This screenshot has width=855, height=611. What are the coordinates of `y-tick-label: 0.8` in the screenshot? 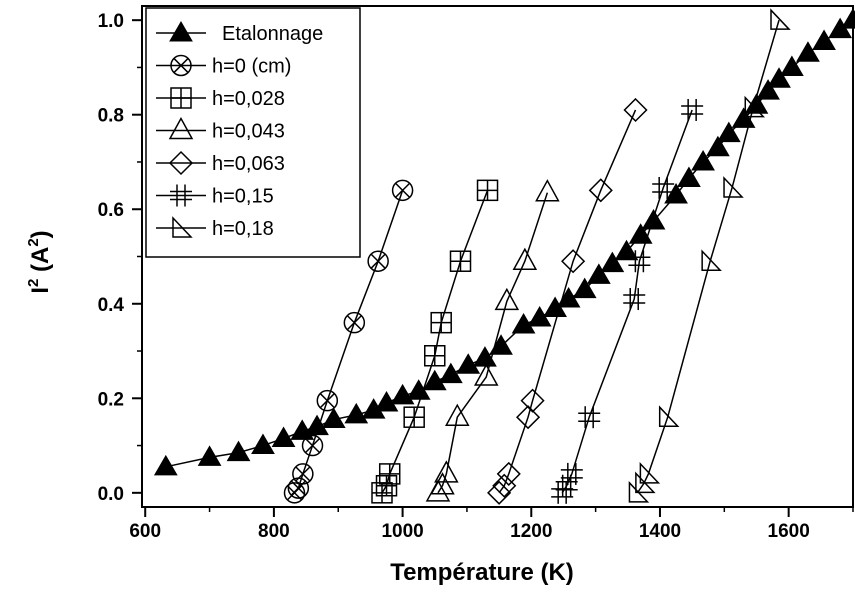 It's located at (111, 116).